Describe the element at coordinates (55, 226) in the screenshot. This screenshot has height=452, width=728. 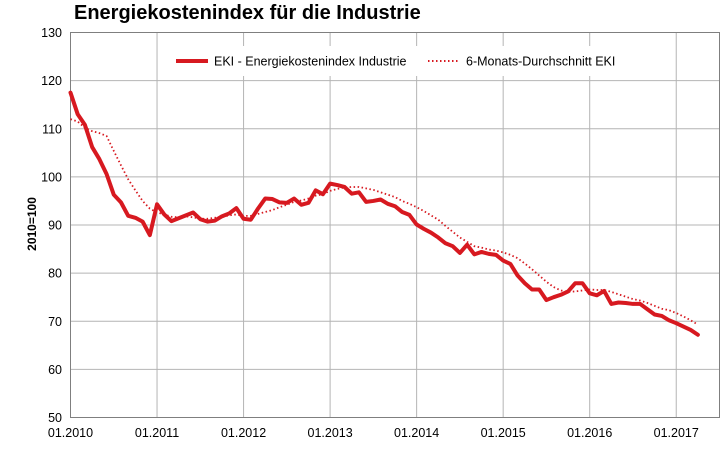
I see `y-tick-label: 90` at that location.